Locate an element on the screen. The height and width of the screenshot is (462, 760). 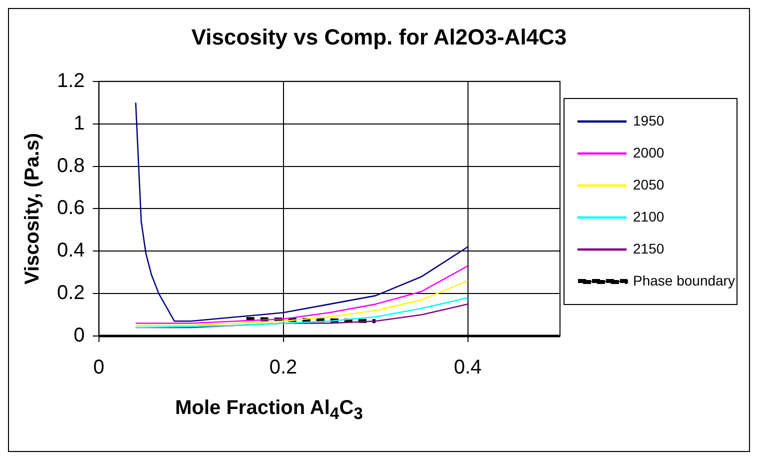
legend-label: 2150 is located at coordinates (648, 248).